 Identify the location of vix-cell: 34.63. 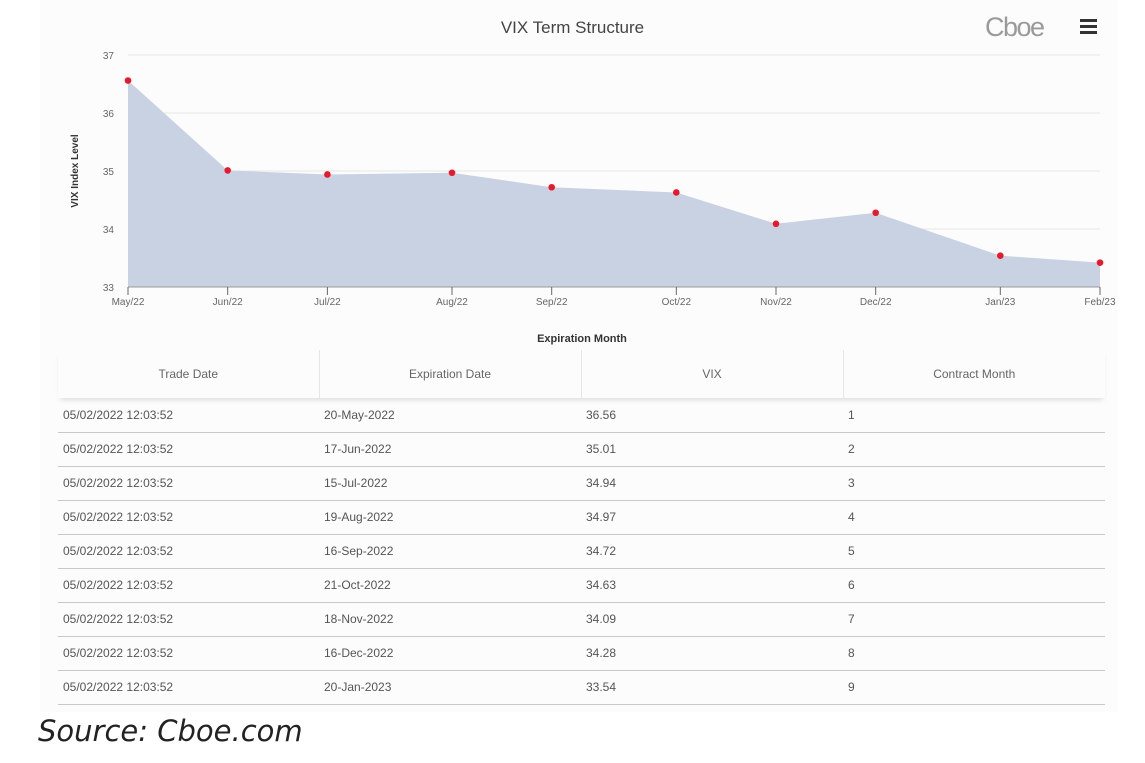
(712, 585).